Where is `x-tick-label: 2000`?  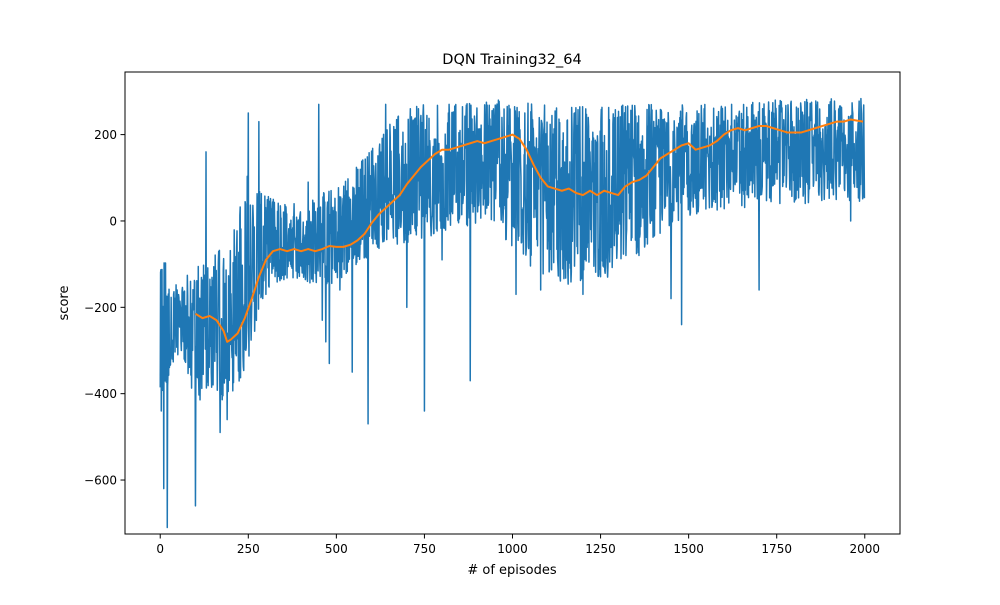 x-tick-label: 2000 is located at coordinates (864, 549).